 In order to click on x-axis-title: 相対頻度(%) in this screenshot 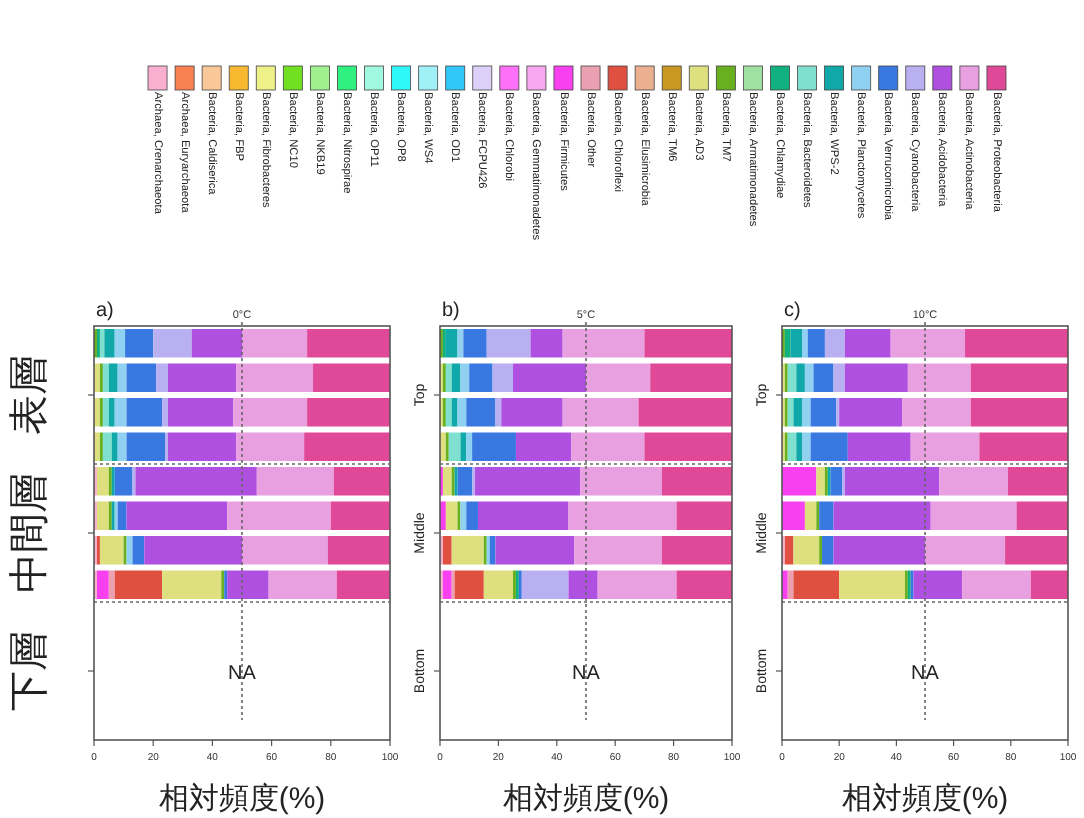, I will do `click(586, 799)`.